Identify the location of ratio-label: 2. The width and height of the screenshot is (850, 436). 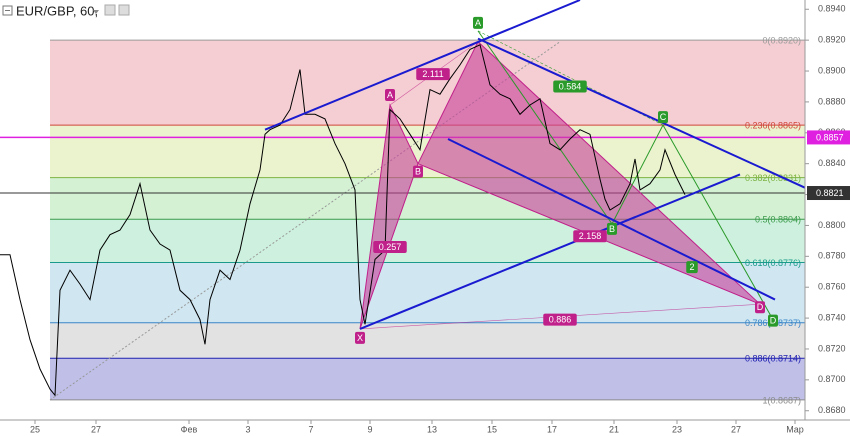
(691, 267).